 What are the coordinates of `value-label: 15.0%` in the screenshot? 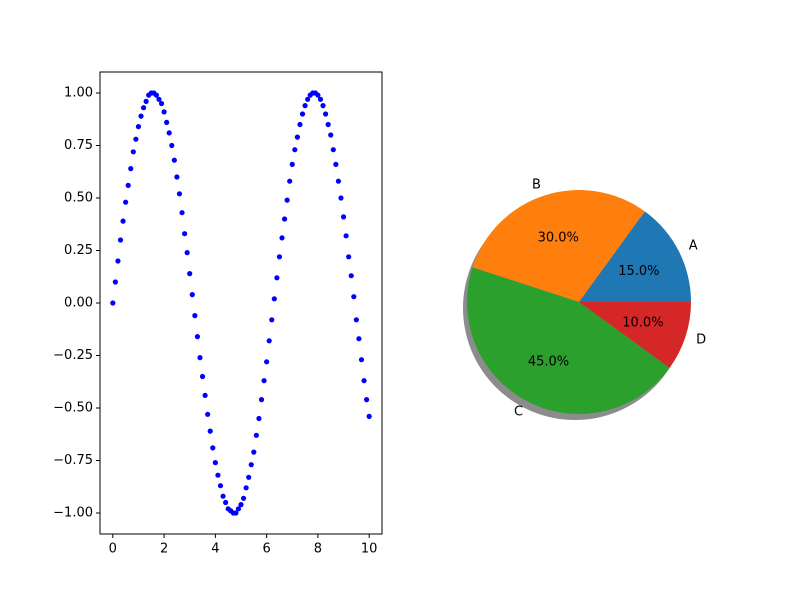 It's located at (638, 271).